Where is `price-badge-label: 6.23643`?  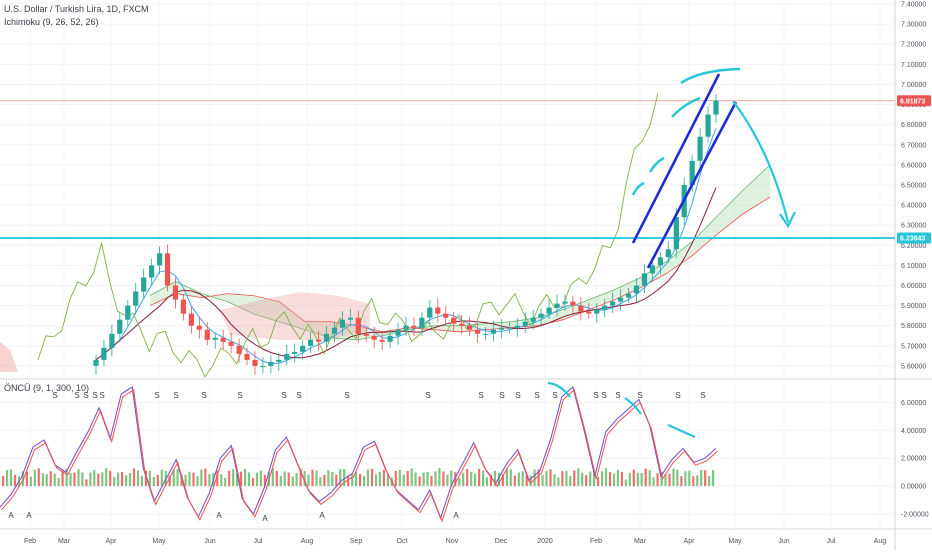
price-badge-label: 6.23643 is located at coordinates (912, 238).